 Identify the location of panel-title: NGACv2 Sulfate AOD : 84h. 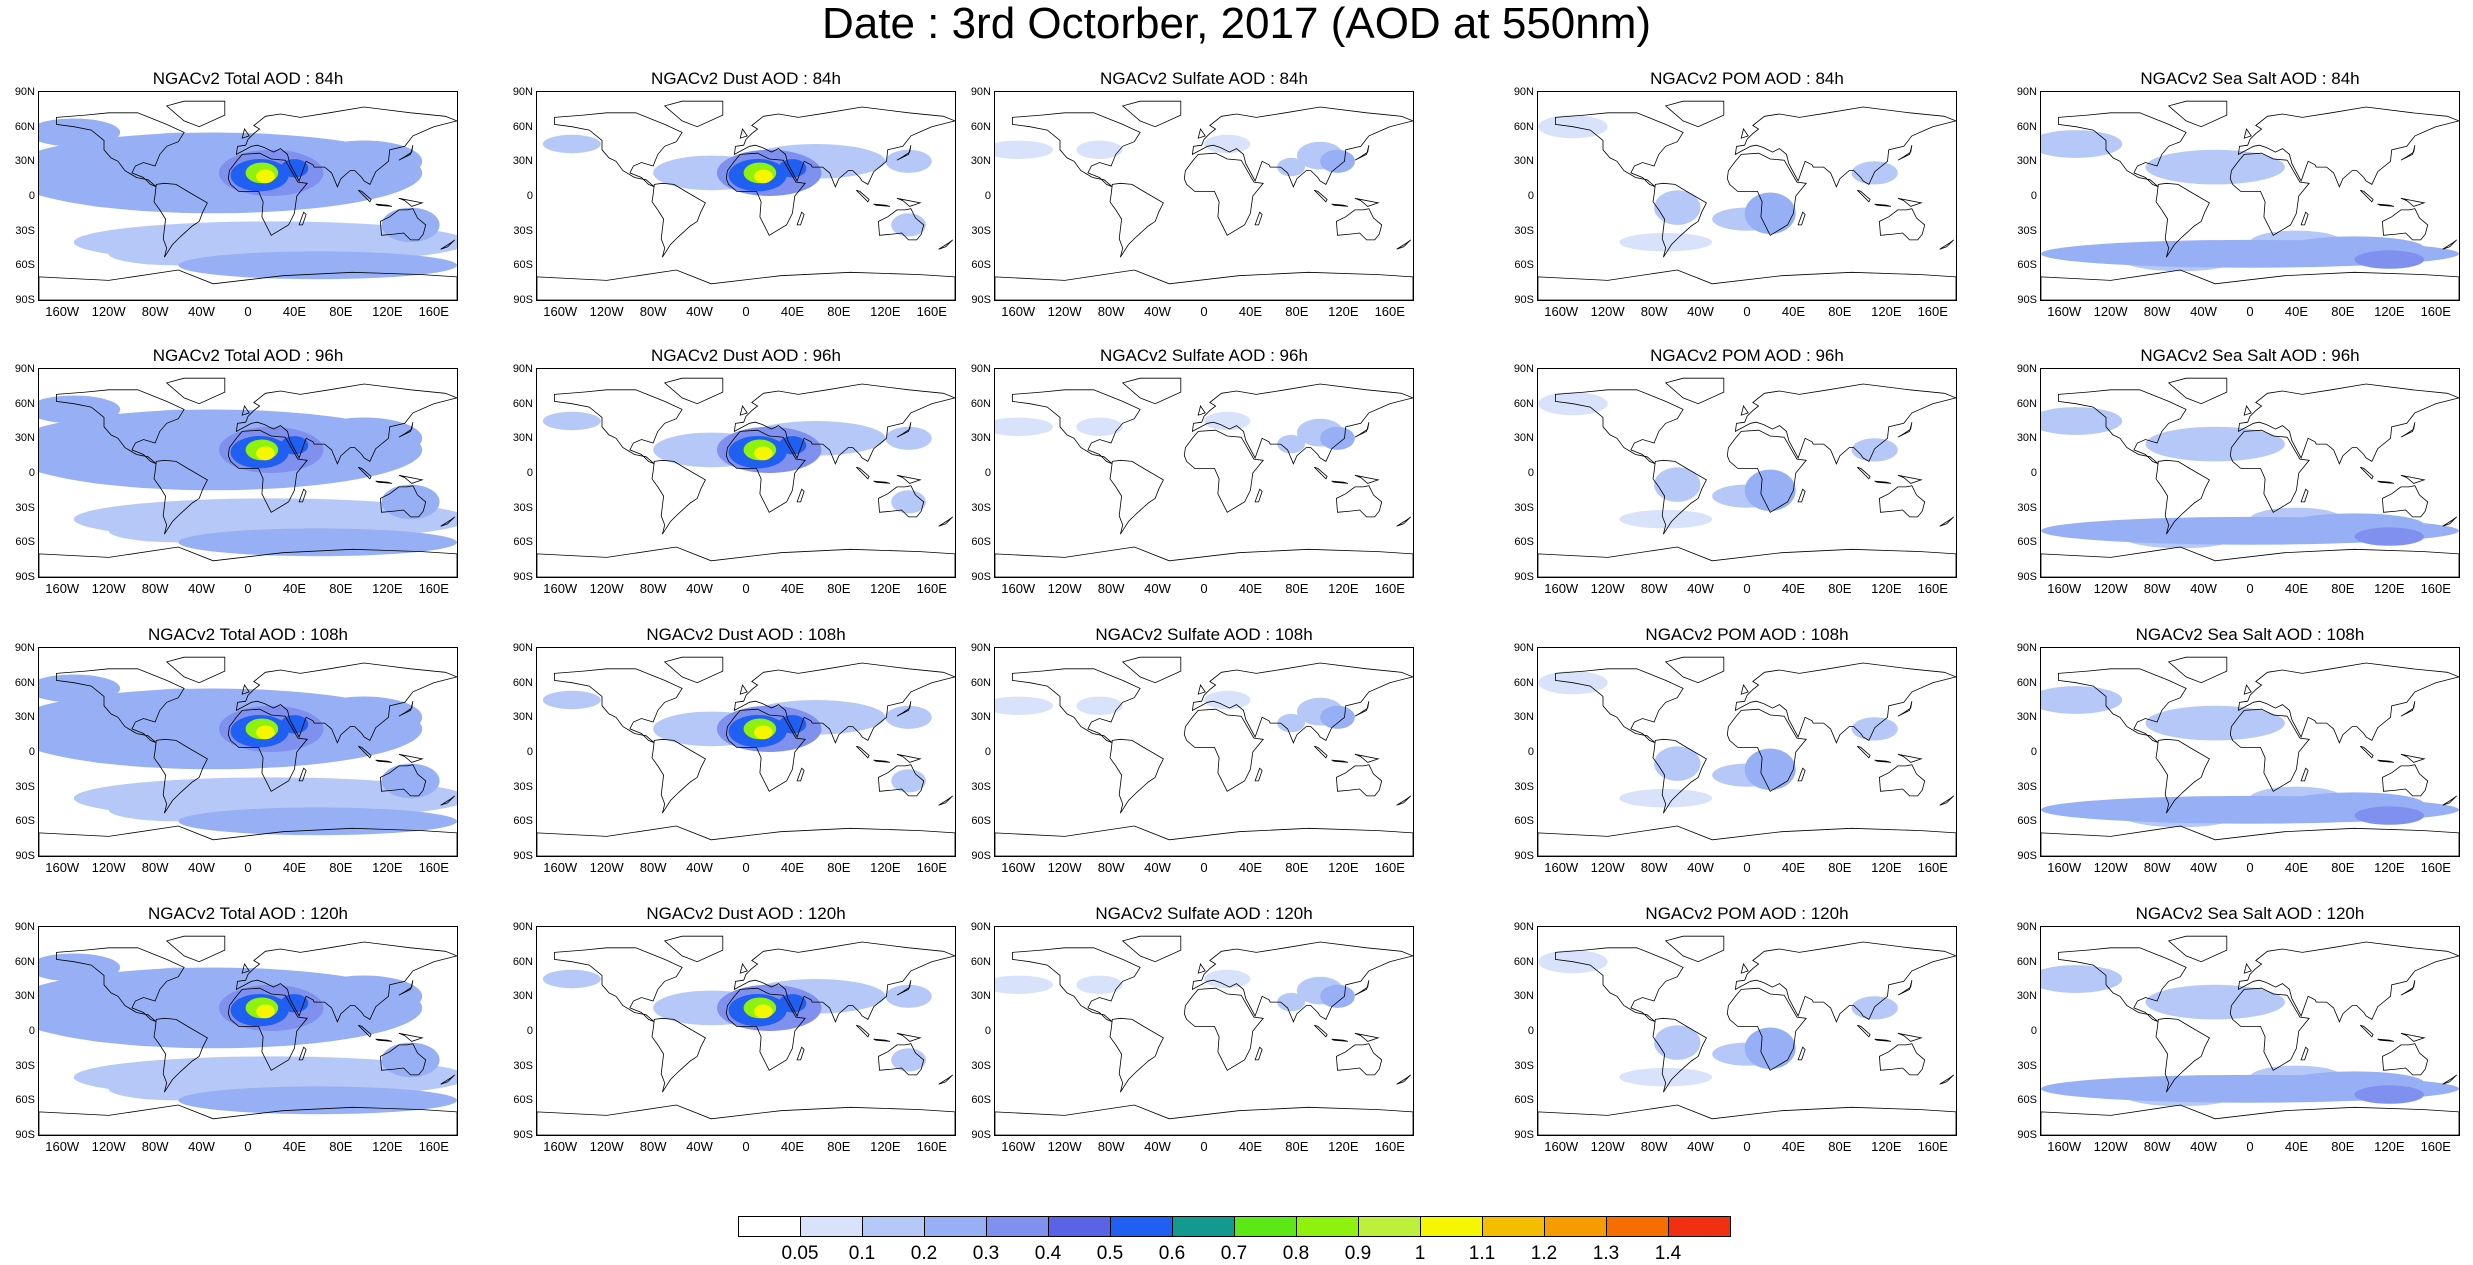
(1204, 78).